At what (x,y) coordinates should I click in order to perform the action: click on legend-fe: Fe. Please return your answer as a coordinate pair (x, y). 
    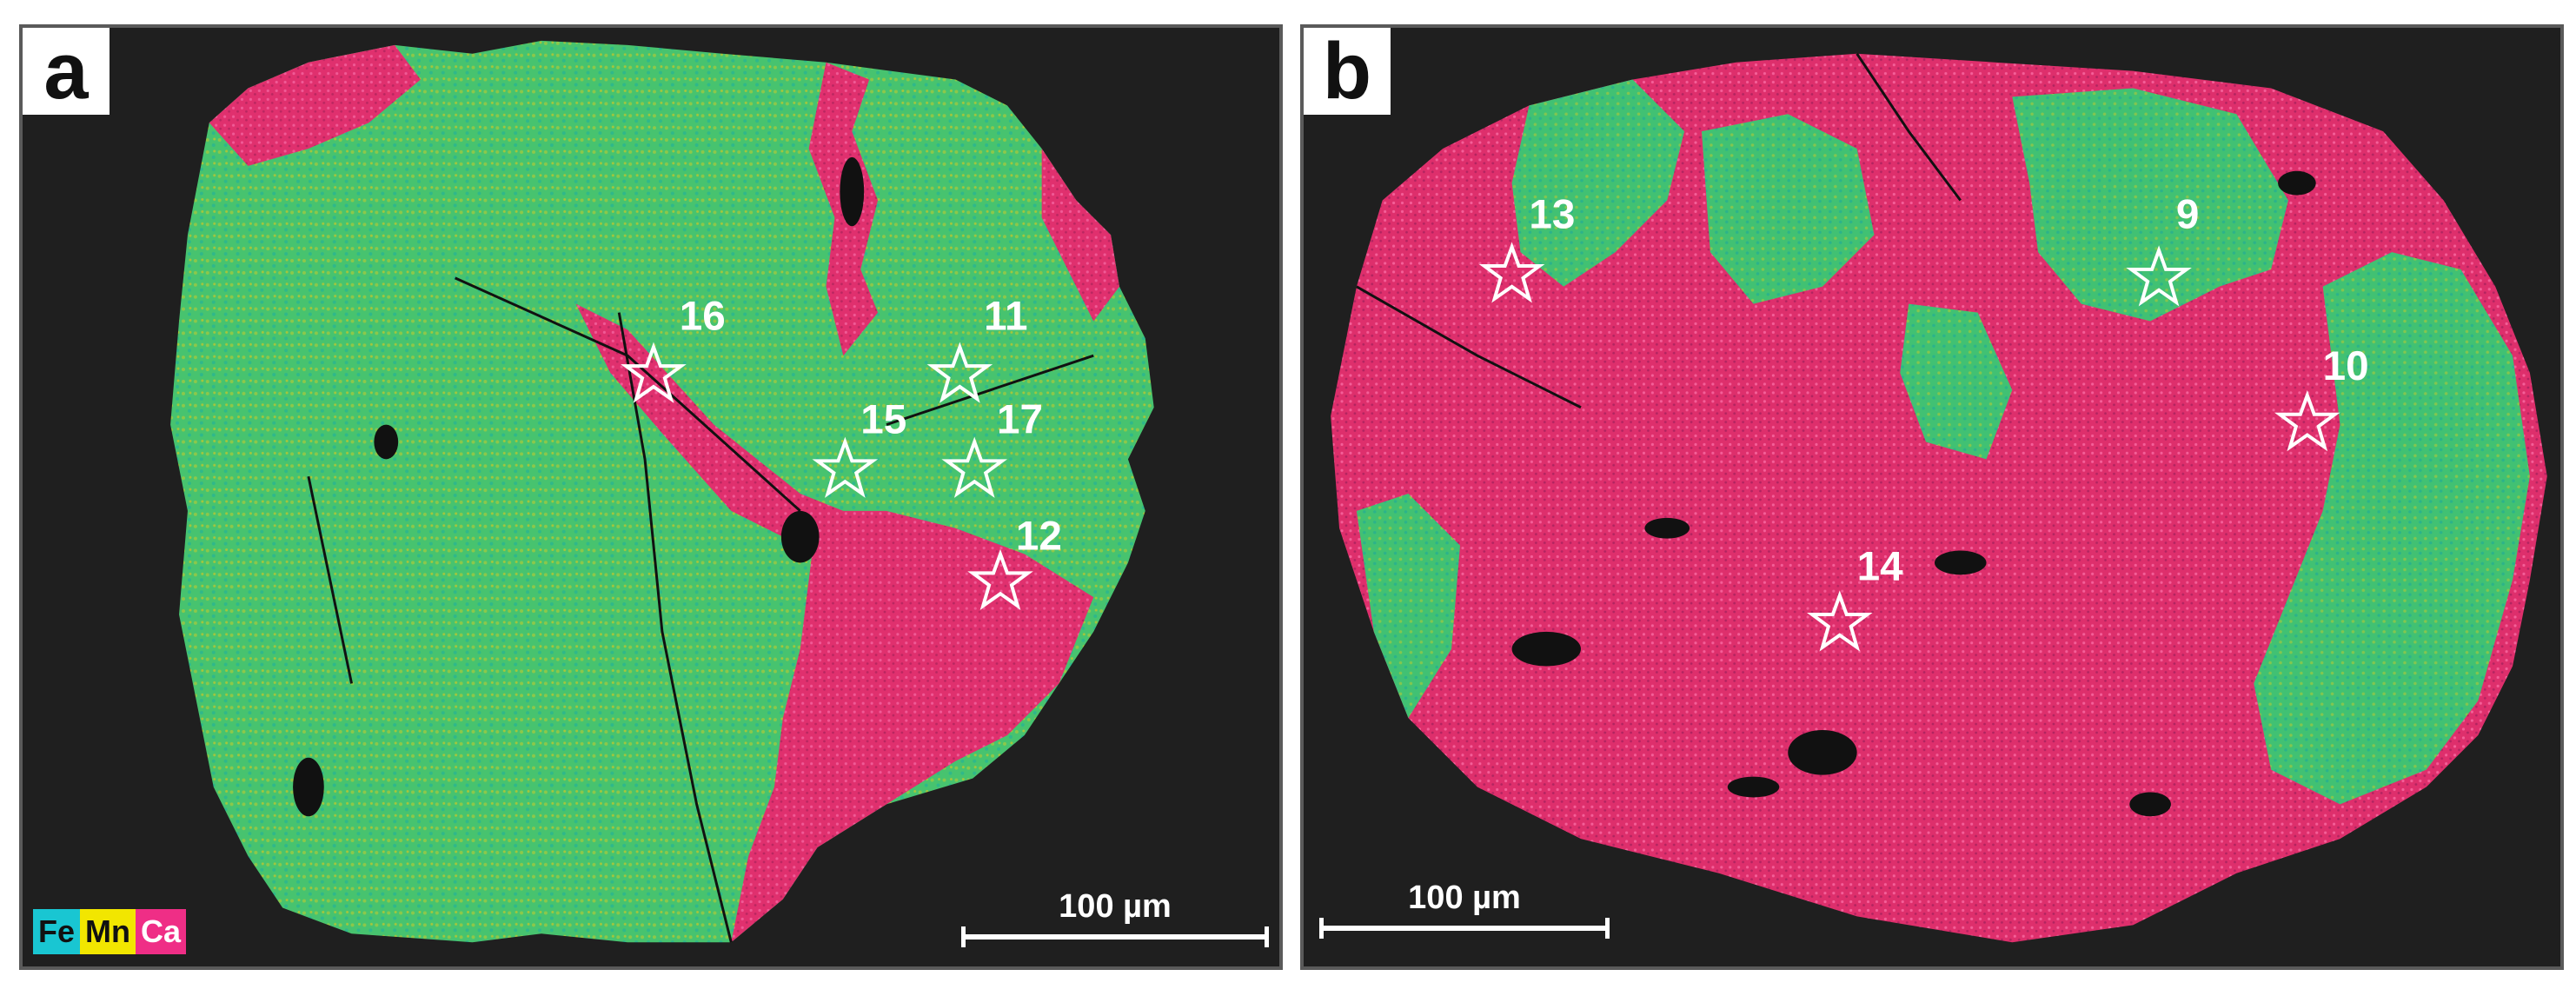
    Looking at the image, I should click on (57, 931).